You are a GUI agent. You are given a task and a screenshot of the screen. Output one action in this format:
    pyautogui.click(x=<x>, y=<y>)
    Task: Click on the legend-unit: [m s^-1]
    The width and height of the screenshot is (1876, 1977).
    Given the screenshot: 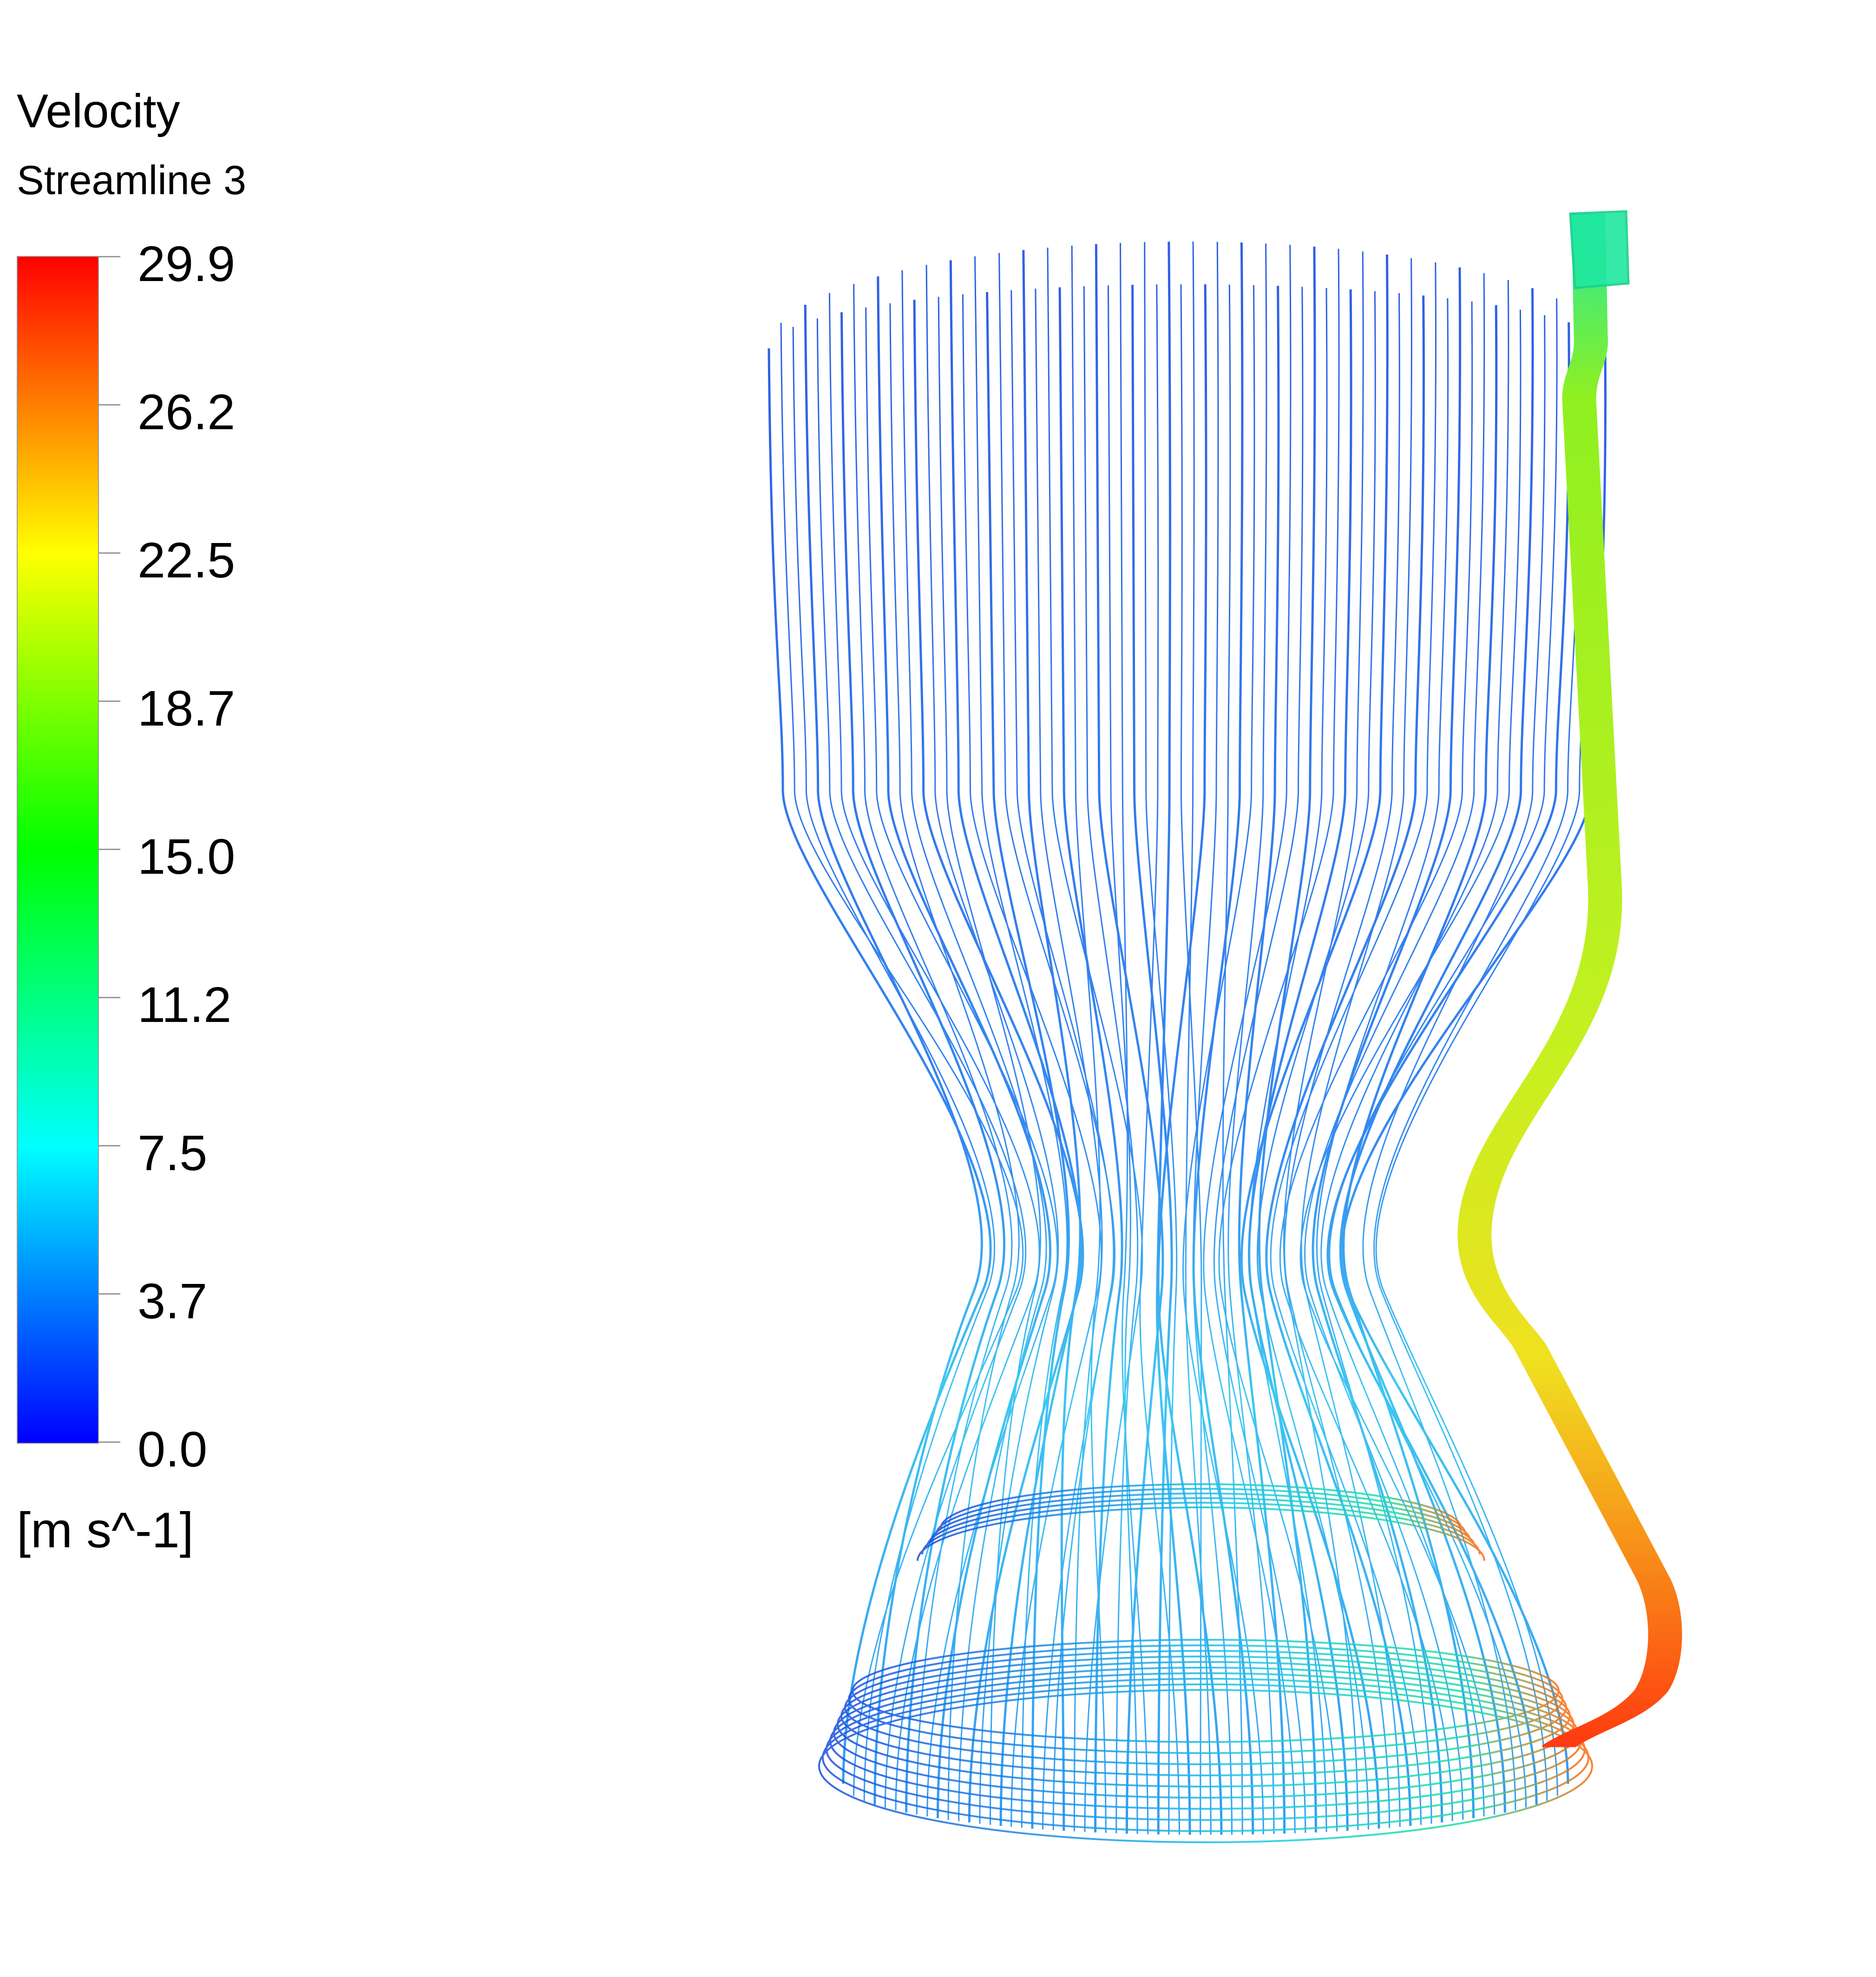 What is the action you would take?
    pyautogui.click(x=105, y=1530)
    